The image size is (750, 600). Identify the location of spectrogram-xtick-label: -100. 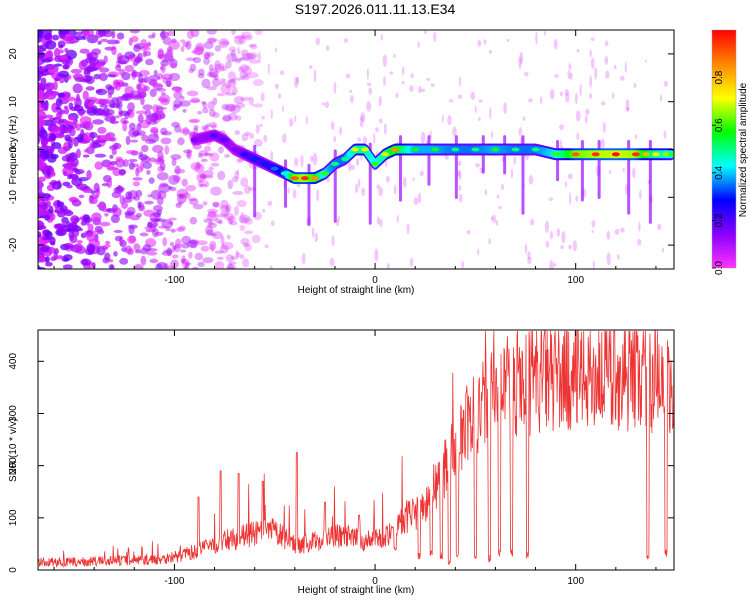
(174, 280).